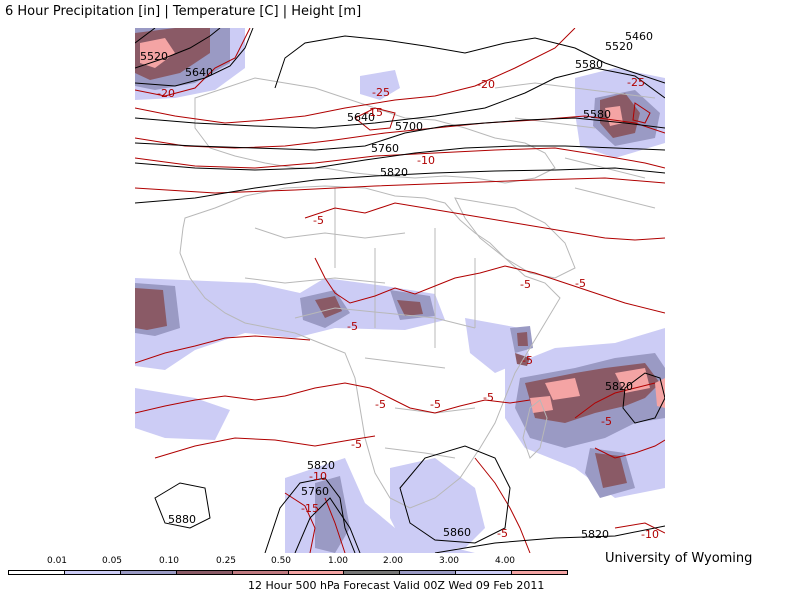 The height and width of the screenshot is (600, 800). What do you see at coordinates (449, 561) in the screenshot?
I see `colorbar-tick: 3.00` at bounding box center [449, 561].